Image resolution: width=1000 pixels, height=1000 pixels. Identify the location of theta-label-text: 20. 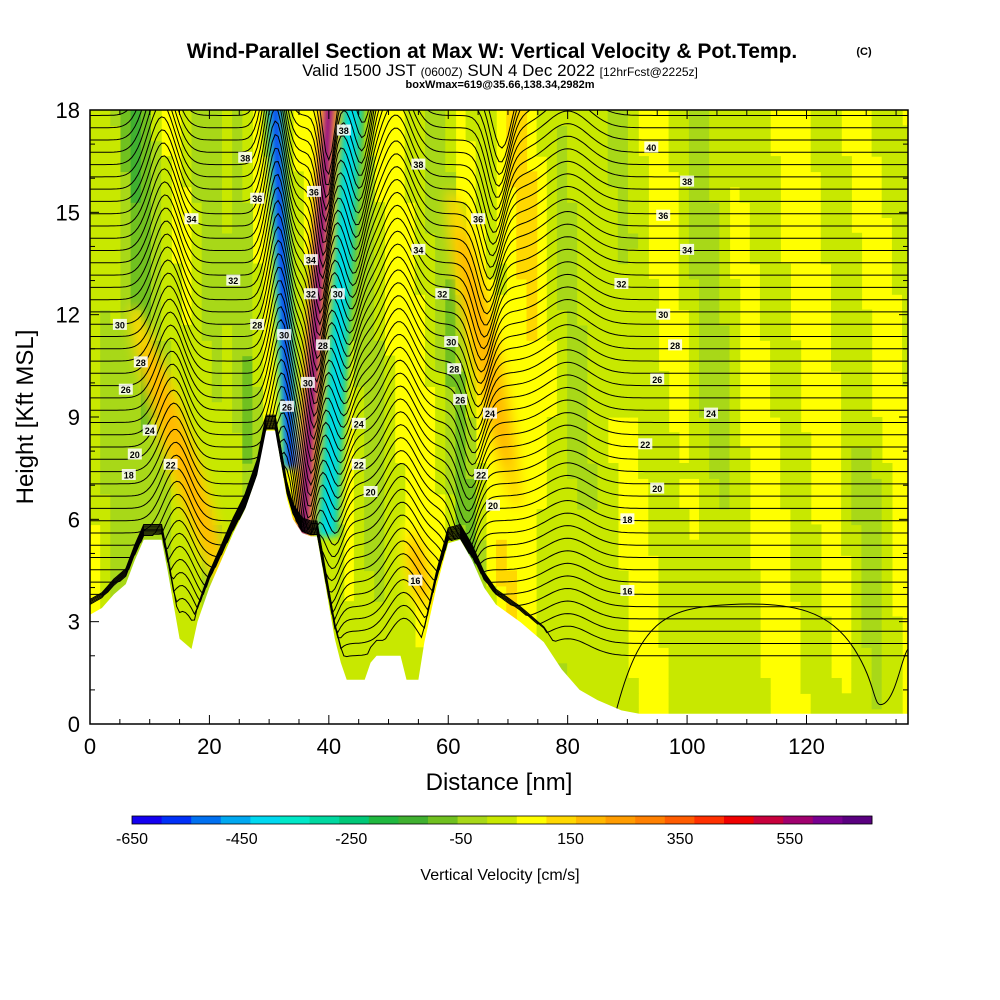
(135, 455).